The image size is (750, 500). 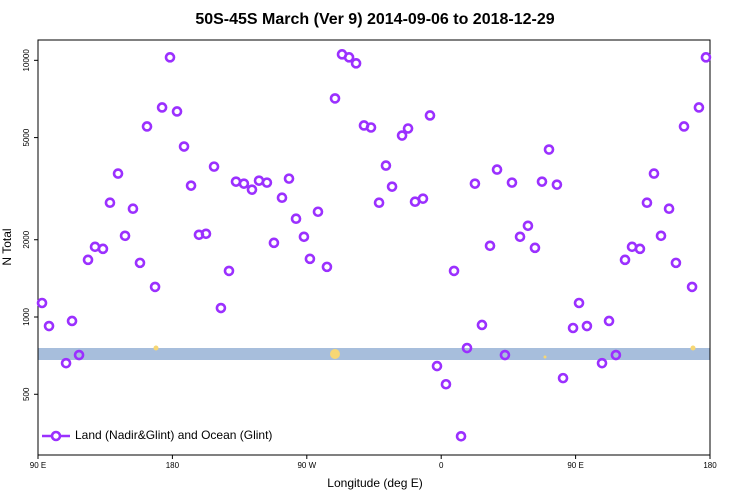 I want to click on y-tick-label: 1000, so click(x=26, y=317).